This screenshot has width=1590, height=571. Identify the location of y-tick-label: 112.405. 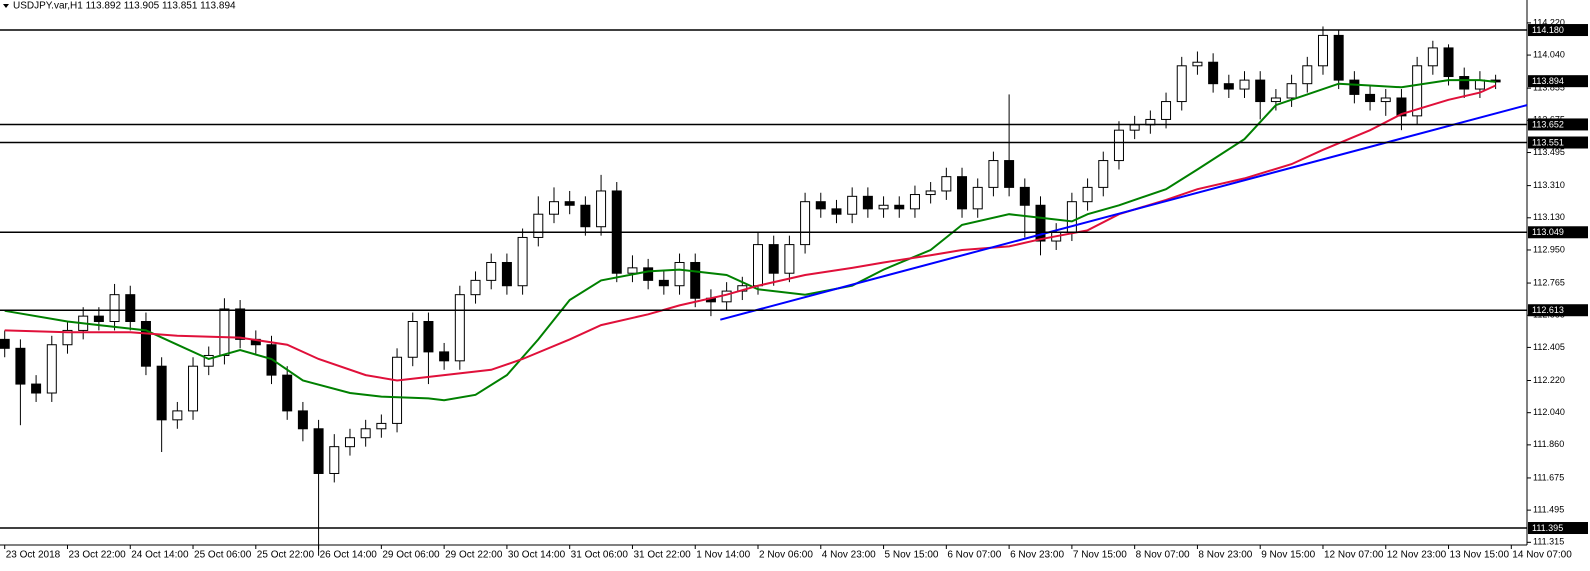
(1549, 347).